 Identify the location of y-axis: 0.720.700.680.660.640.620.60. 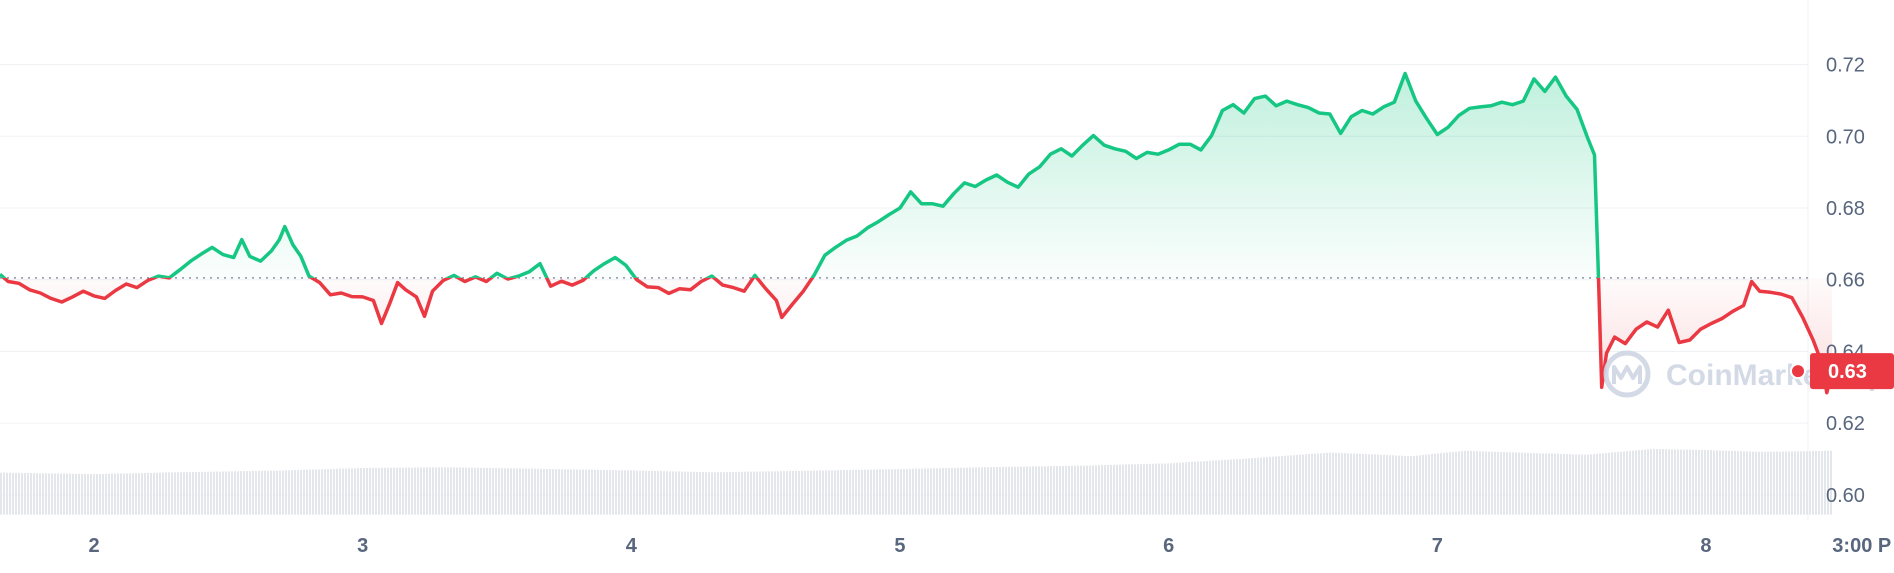
(1845, 281).